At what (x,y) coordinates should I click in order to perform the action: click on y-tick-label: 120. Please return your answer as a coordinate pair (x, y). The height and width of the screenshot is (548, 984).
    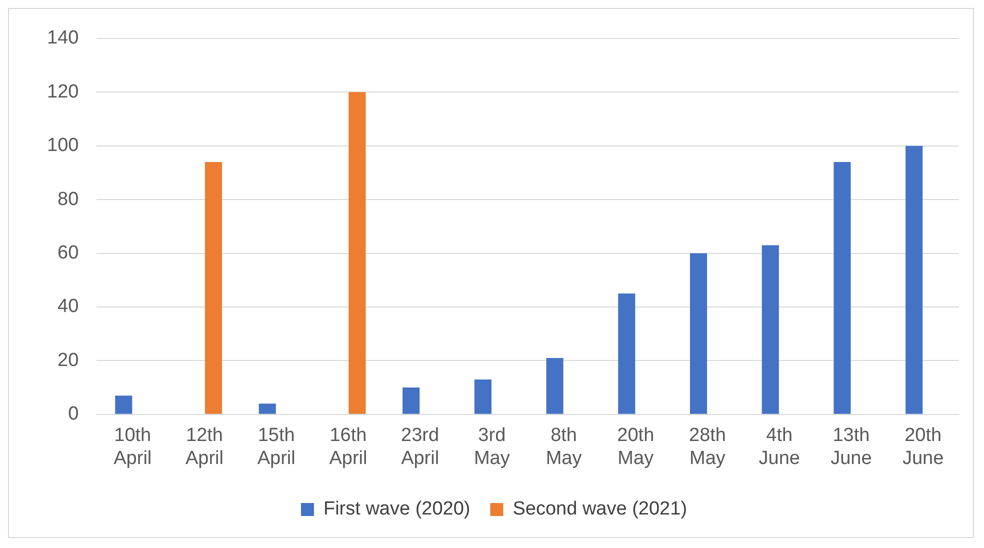
    Looking at the image, I should click on (63, 91).